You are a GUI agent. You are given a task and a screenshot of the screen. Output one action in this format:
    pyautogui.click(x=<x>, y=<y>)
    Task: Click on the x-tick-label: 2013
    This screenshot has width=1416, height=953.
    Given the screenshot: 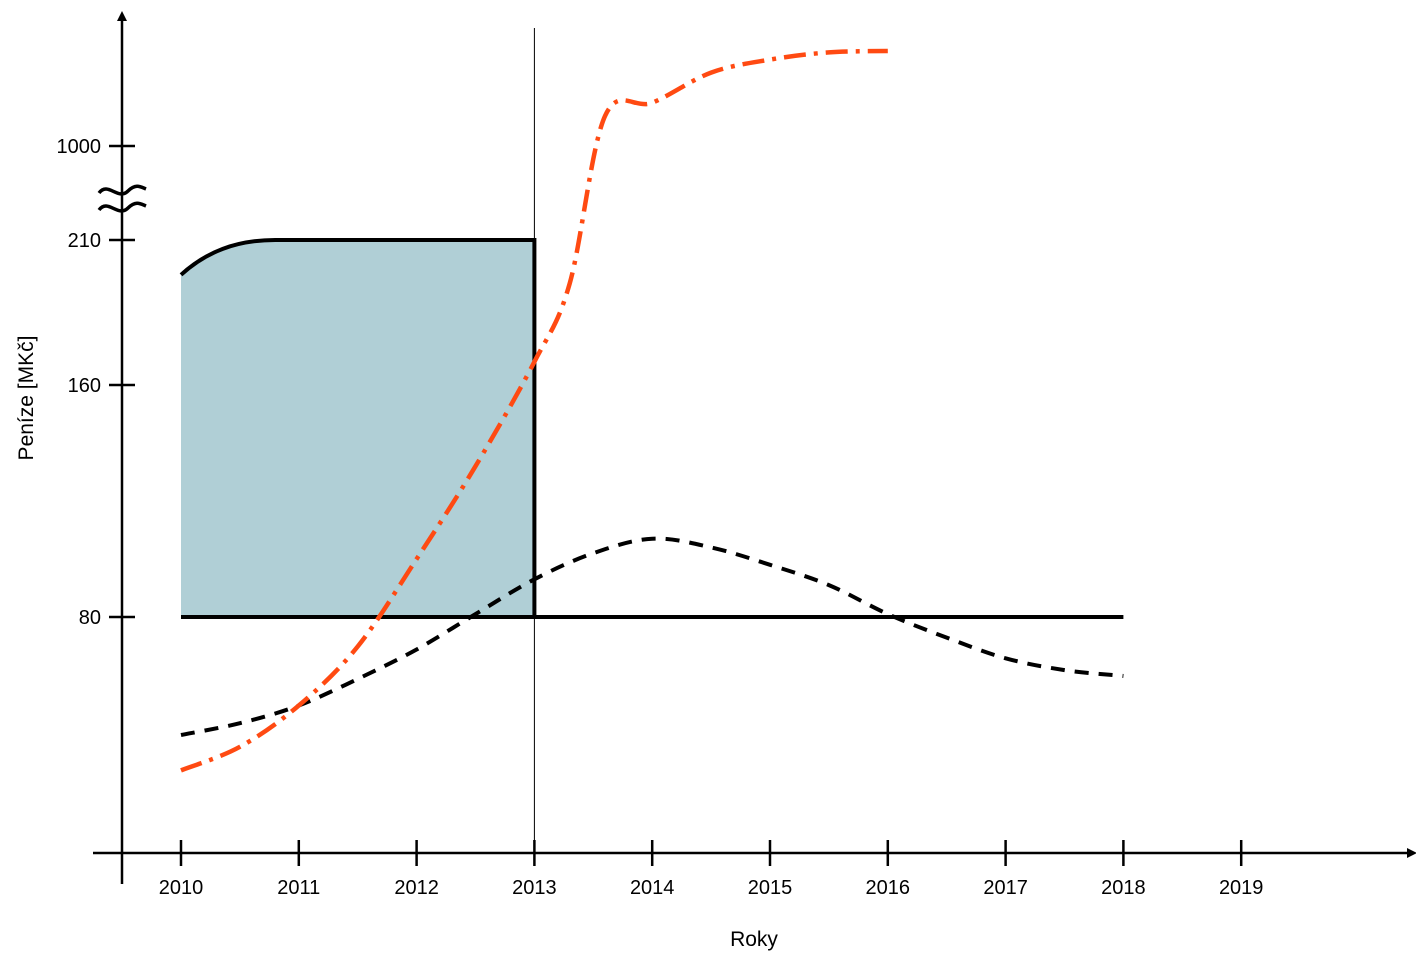 What is the action you would take?
    pyautogui.click(x=534, y=888)
    